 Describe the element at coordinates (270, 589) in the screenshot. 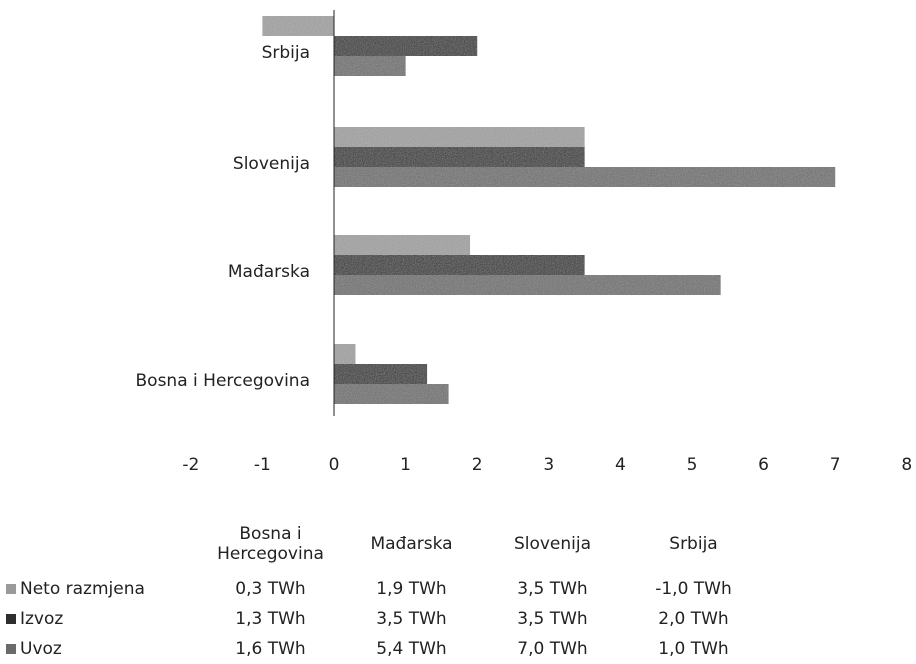

I see `table-cell-neto-razmjena-bosna-i-hercegovina: 0,3 TWh` at that location.